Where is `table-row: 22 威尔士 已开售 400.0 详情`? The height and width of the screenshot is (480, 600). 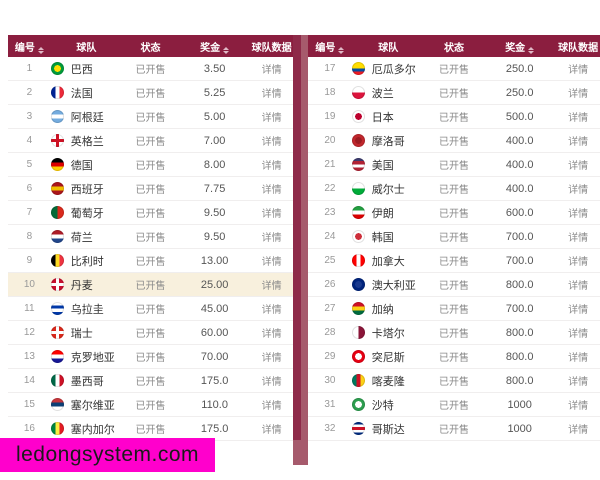
table-row: 22 威尔士 已开售 400.0 详情 is located at coordinates (454, 189).